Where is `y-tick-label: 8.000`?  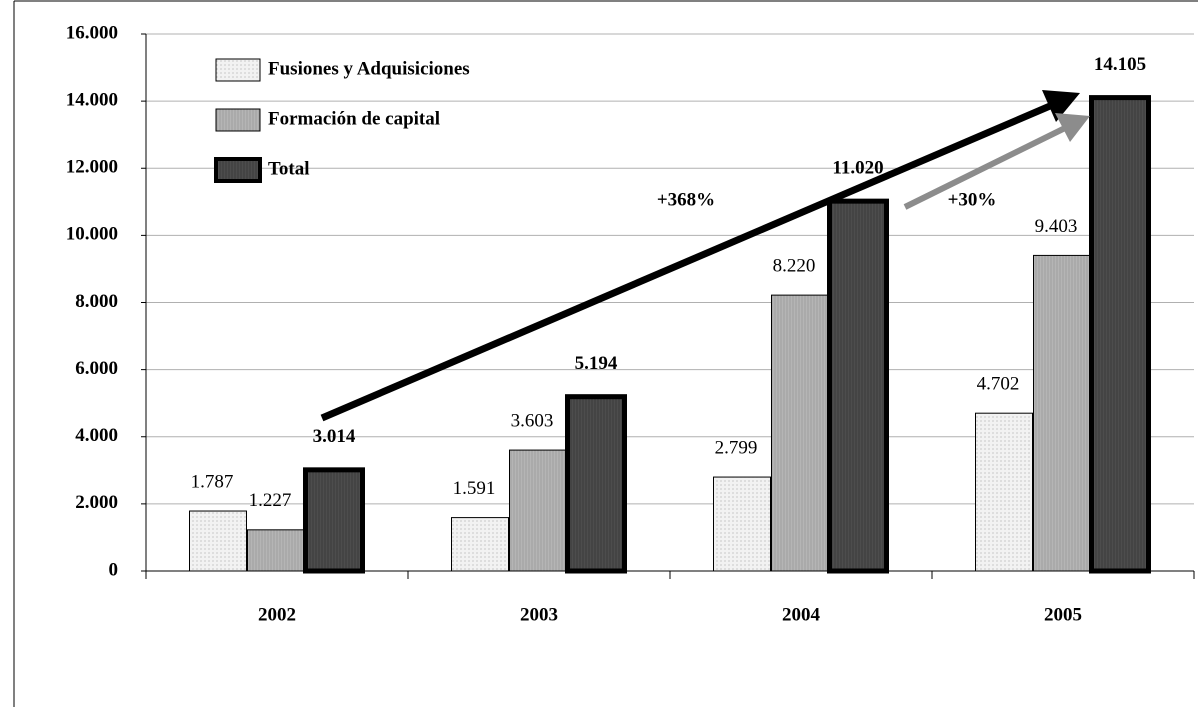
y-tick-label: 8.000 is located at coordinates (96, 301).